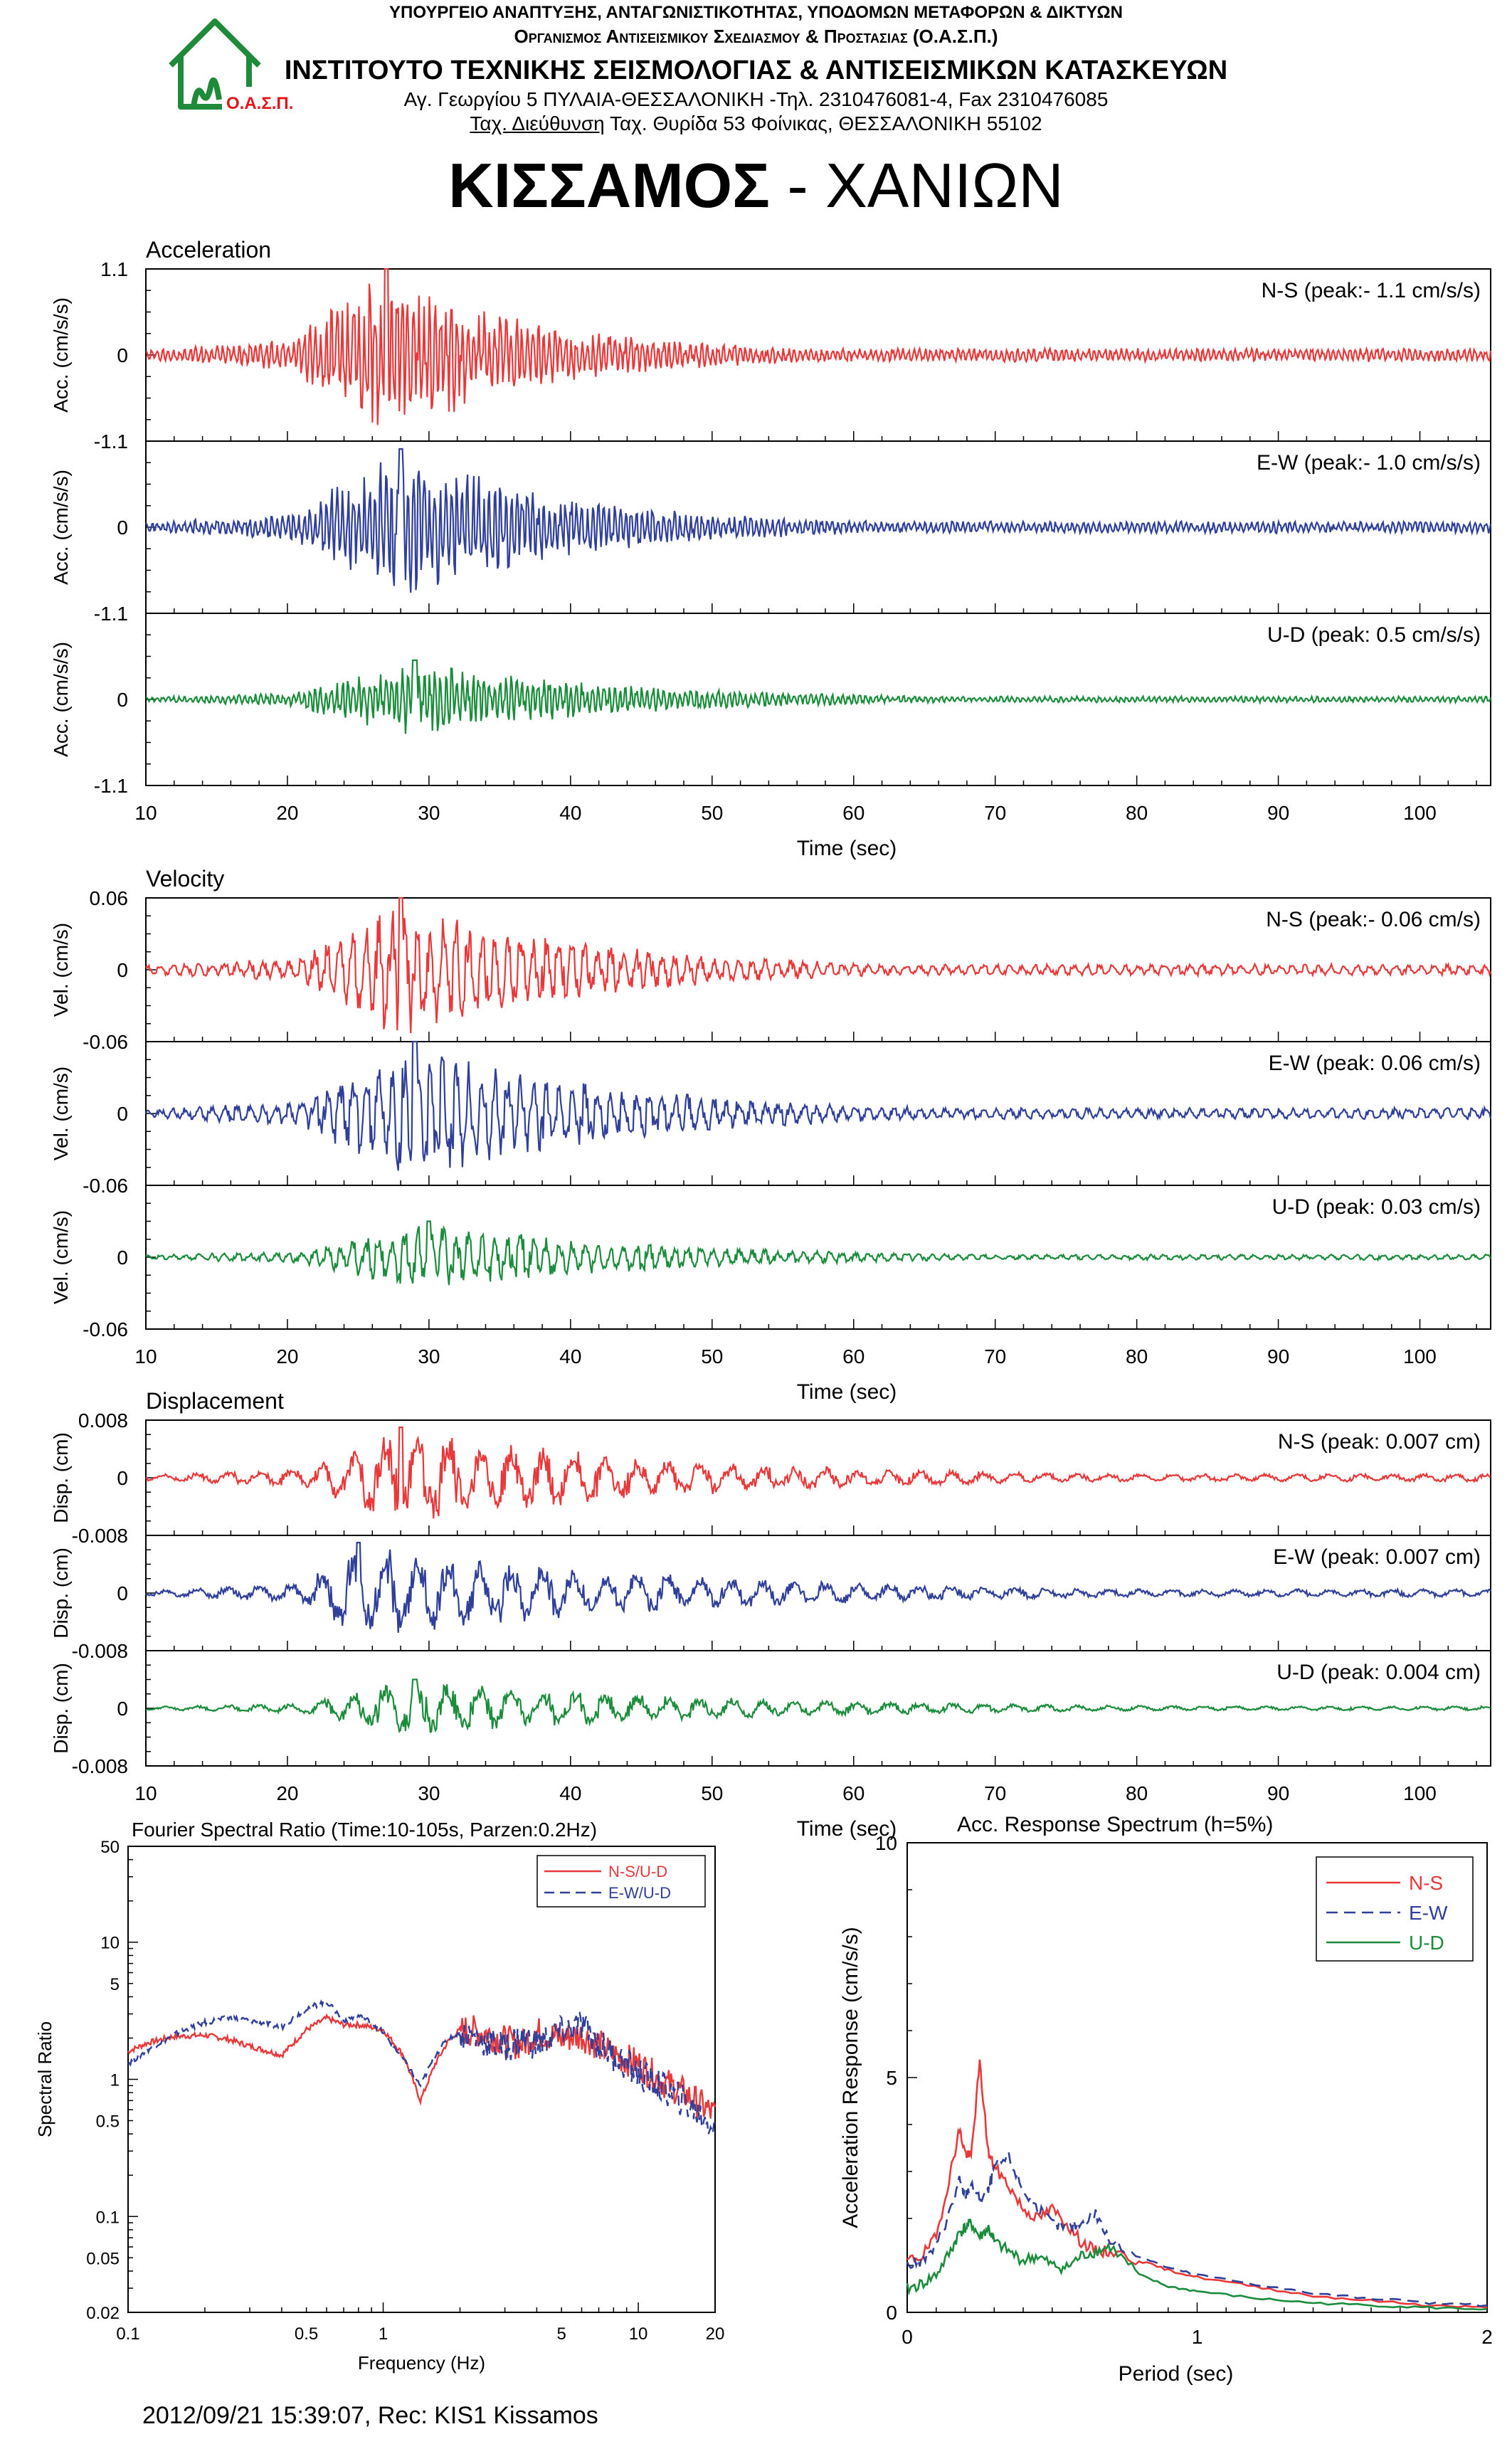 This screenshot has width=1512, height=2439. I want to click on y-tick-label: 0.008, so click(103, 1420).